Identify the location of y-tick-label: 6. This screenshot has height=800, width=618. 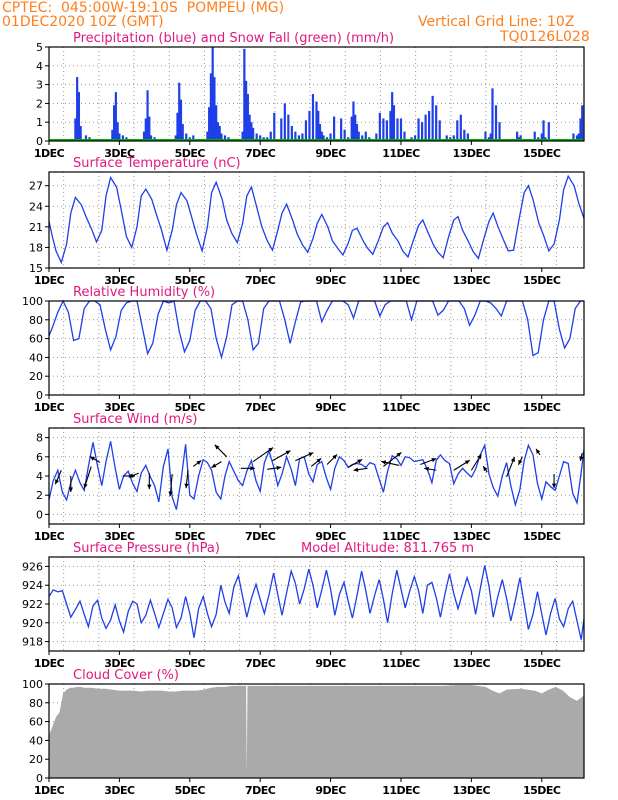
(39, 457).